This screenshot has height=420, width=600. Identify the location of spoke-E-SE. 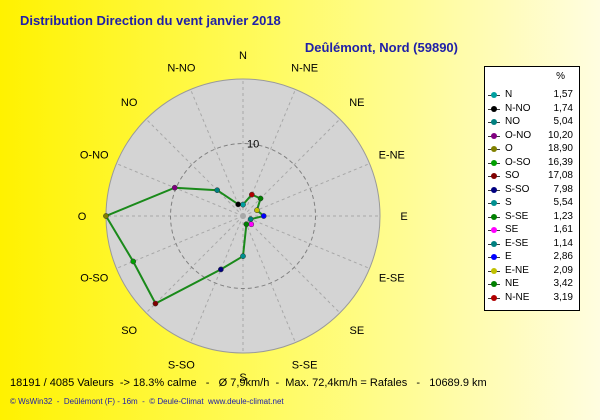
(306, 242).